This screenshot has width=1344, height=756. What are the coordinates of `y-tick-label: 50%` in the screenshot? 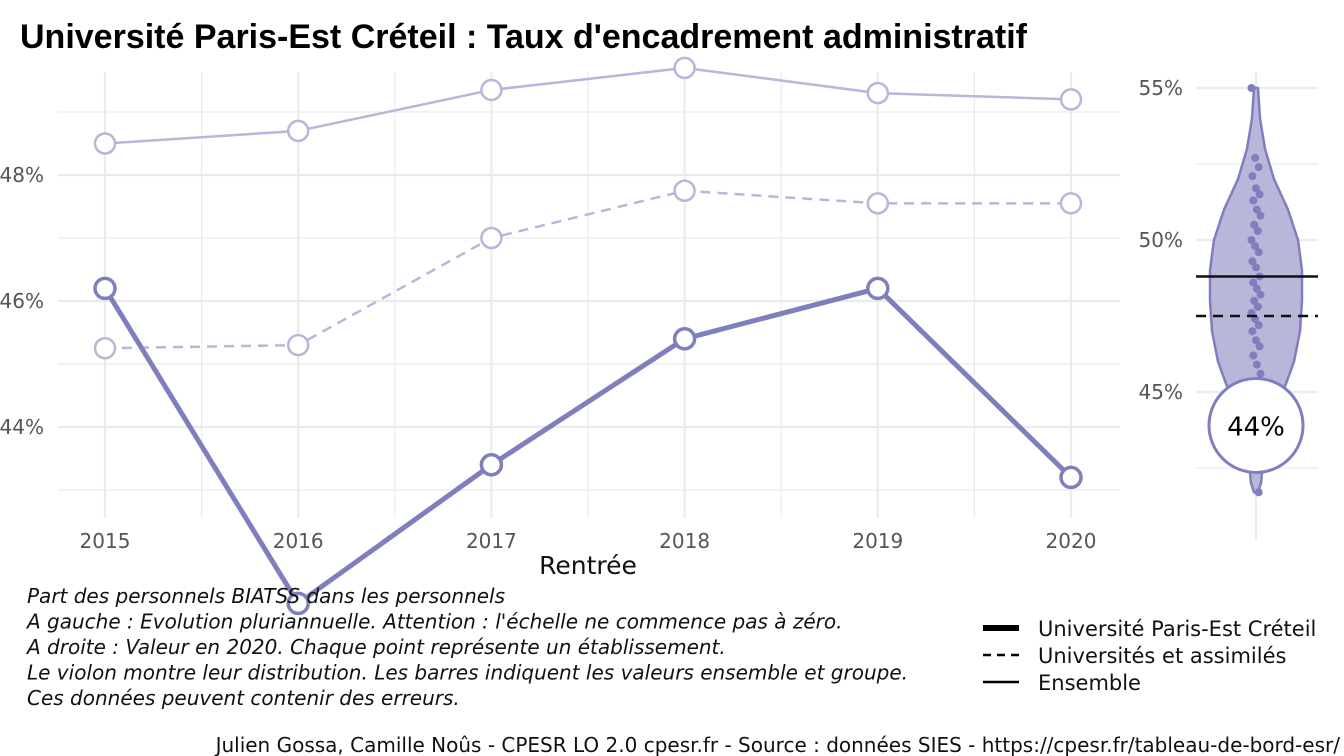 It's located at (1161, 240).